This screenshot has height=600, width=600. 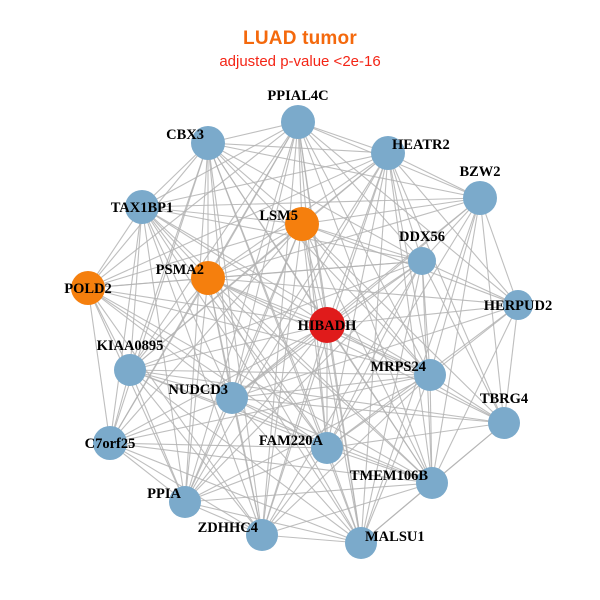 I want to click on network-node: CBX3, so click(x=195, y=143).